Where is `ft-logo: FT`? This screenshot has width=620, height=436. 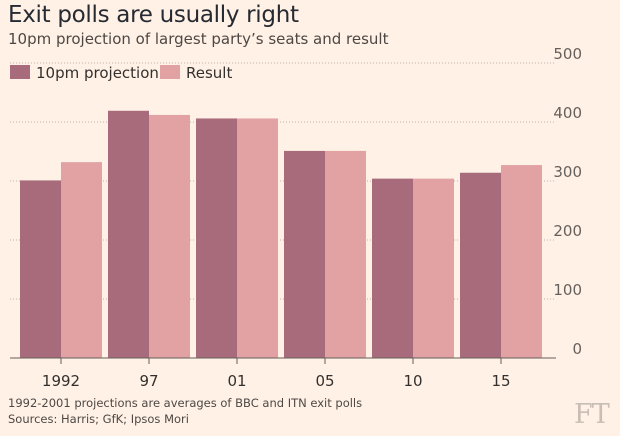 ft-logo: FT is located at coordinates (592, 414).